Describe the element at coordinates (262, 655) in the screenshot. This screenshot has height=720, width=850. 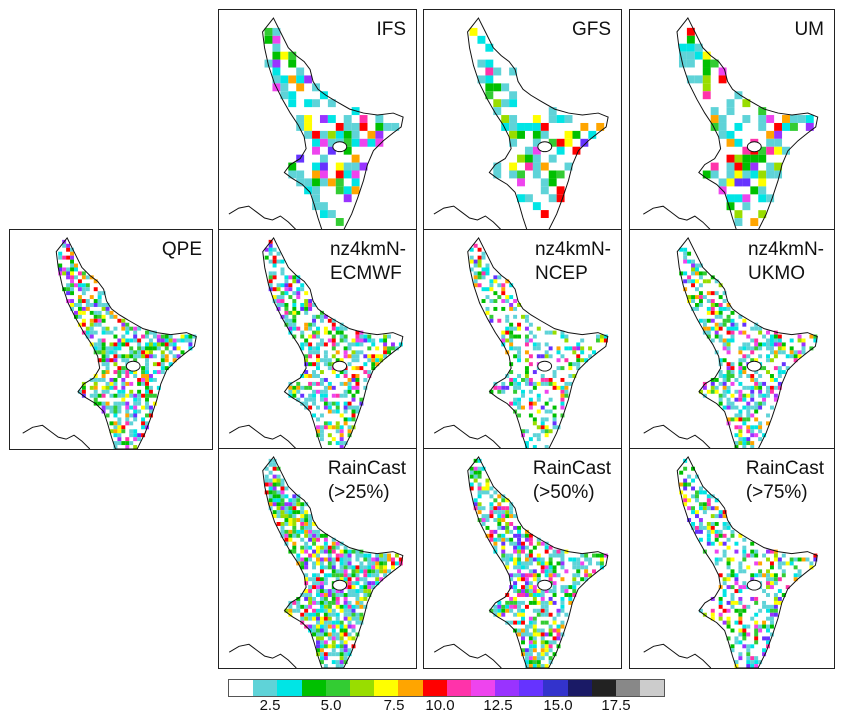
I see `south-island-coastline` at that location.